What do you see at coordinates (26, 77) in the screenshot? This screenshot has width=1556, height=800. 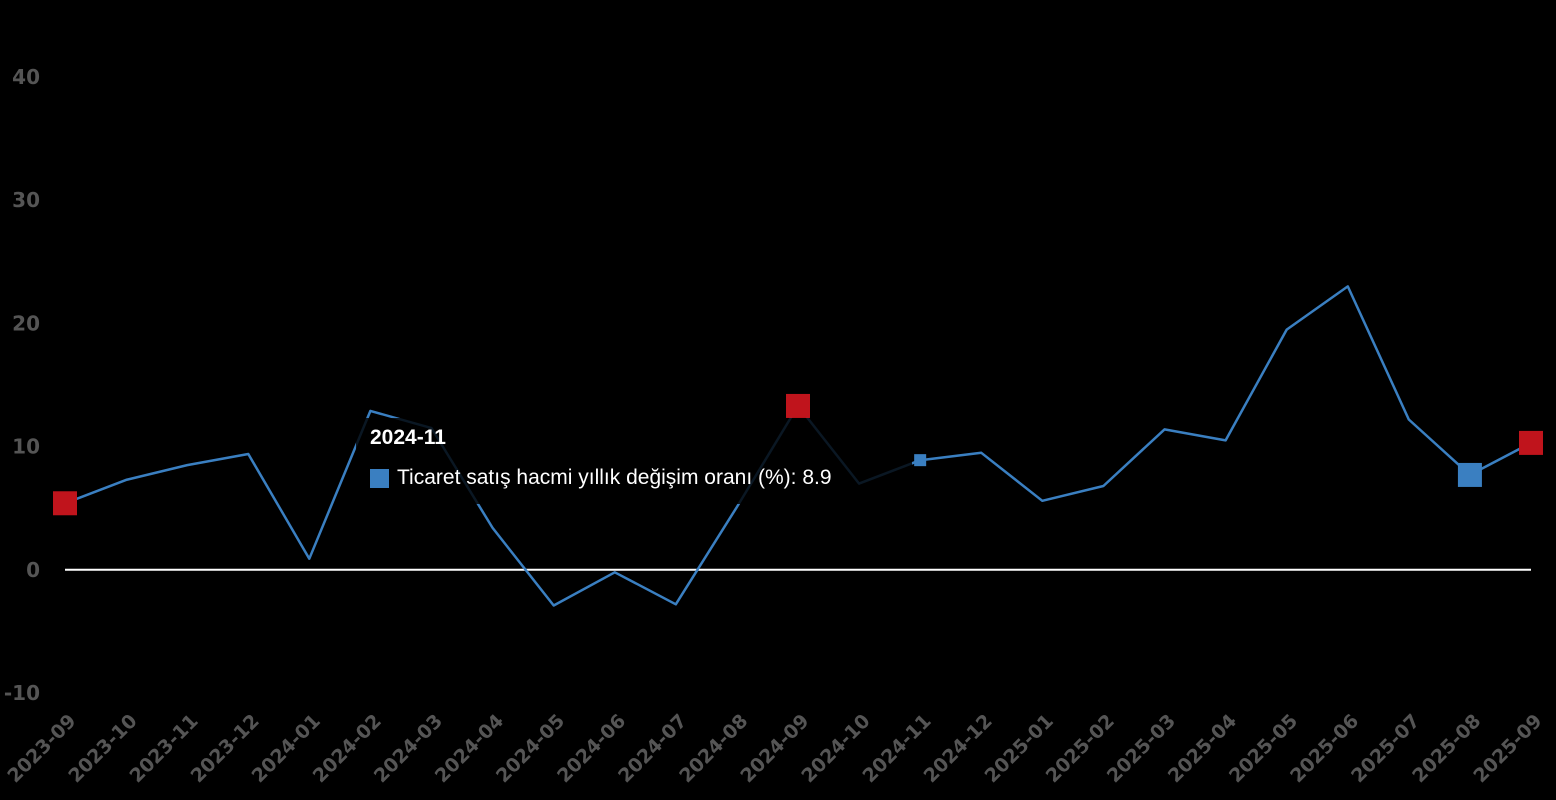 I see `y-tick-label: 40` at bounding box center [26, 77].